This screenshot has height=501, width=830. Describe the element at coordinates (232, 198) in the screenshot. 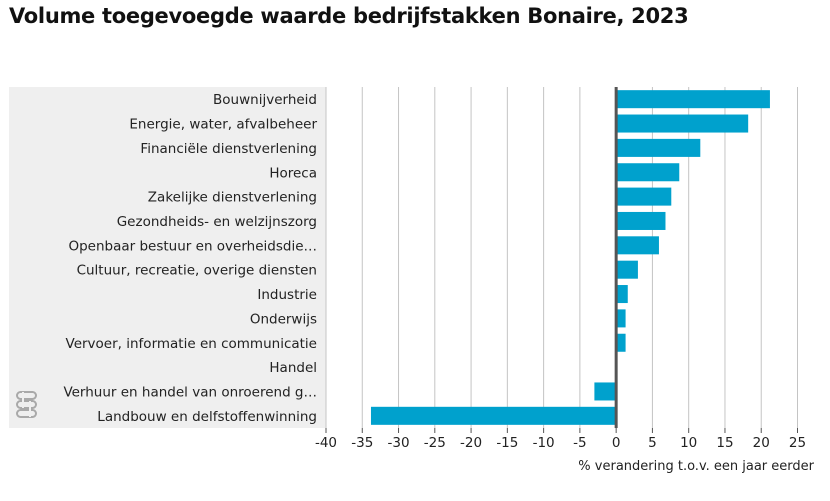

I see `category-label: Zakelijke dienstverlening` at that location.